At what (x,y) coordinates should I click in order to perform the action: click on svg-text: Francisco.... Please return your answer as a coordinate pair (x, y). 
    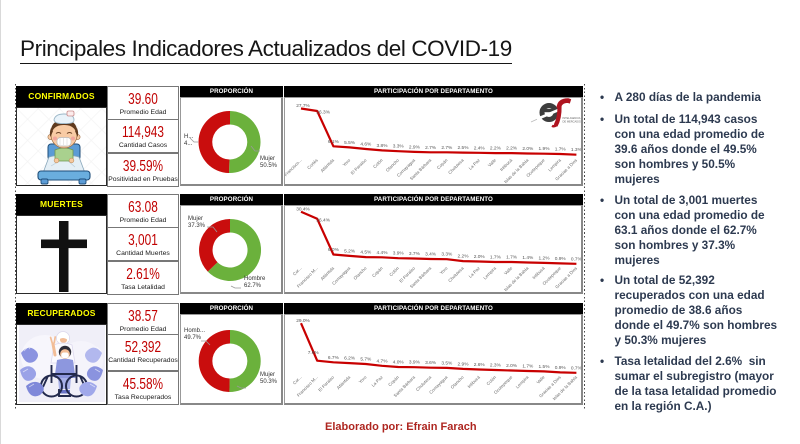
    Looking at the image, I should click on (294, 168).